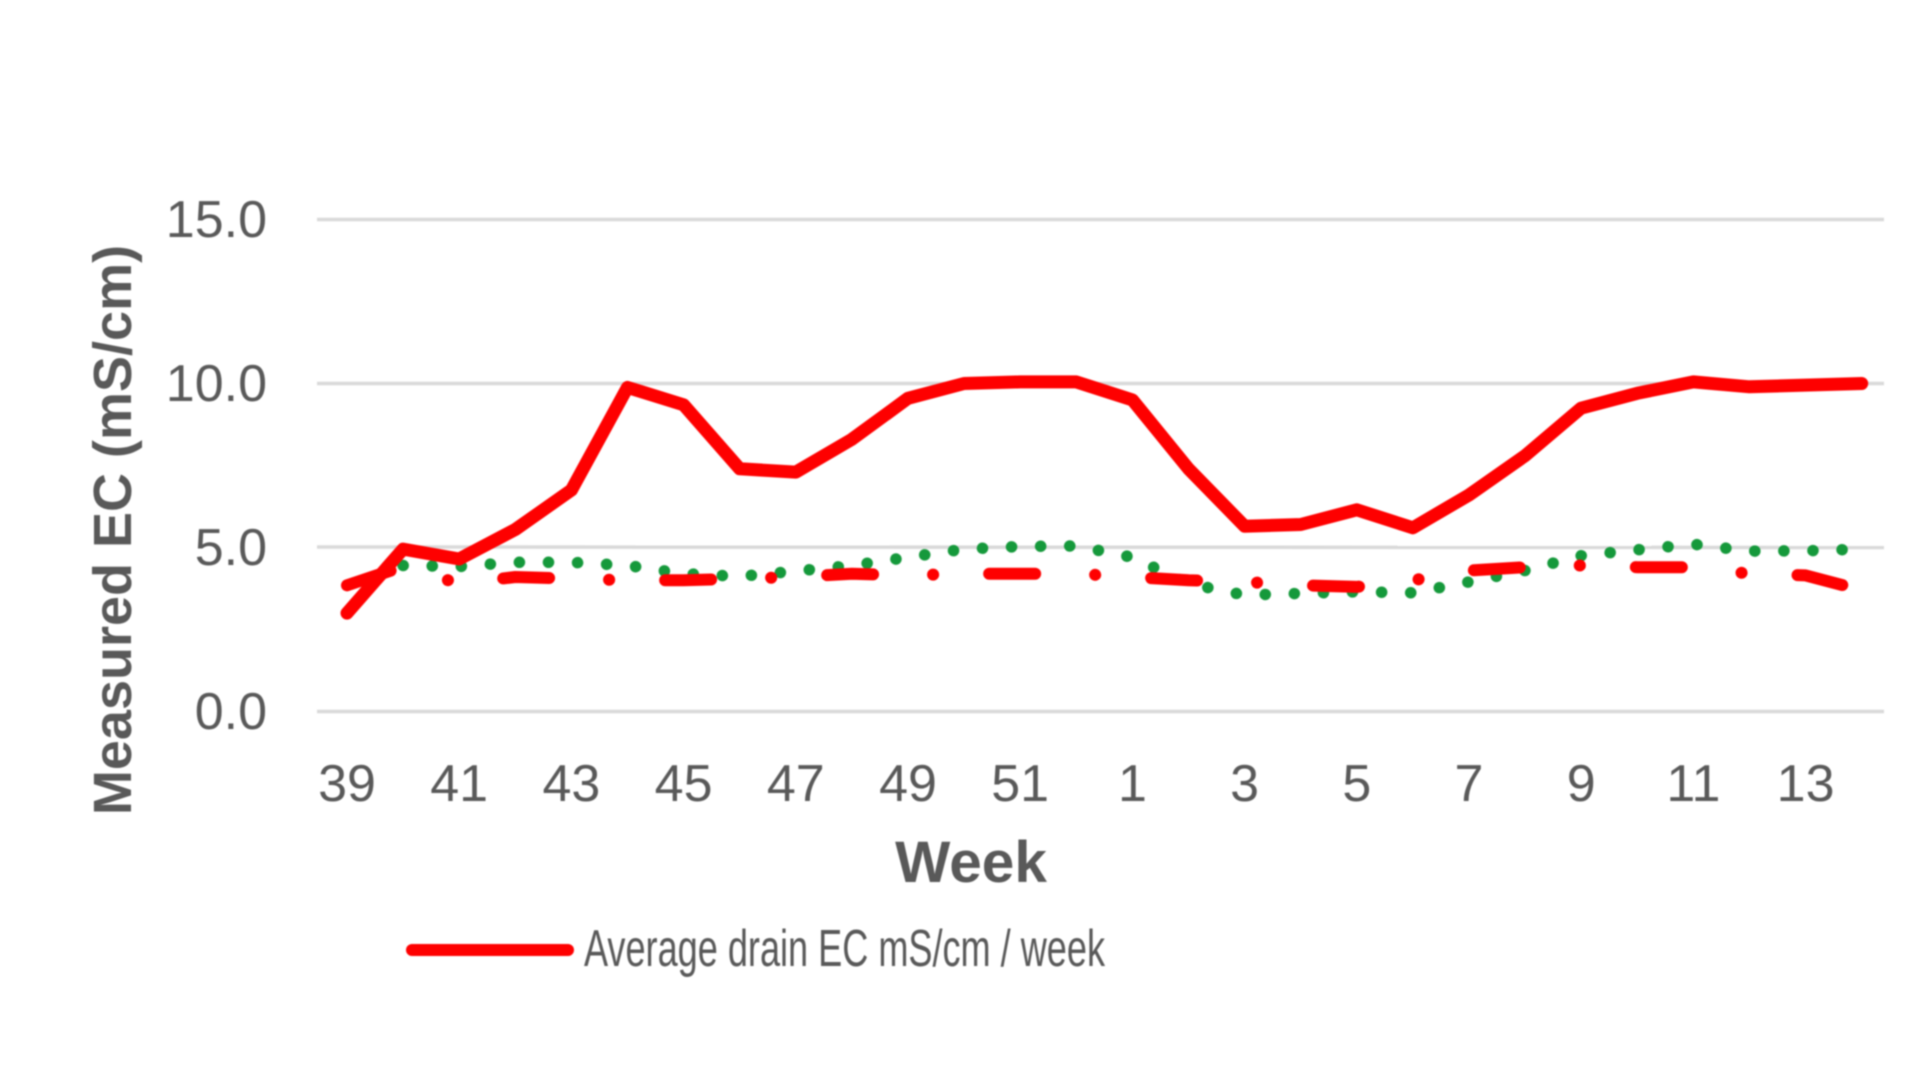  Describe the element at coordinates (796, 784) in the screenshot. I see `svg-text: 47` at that location.